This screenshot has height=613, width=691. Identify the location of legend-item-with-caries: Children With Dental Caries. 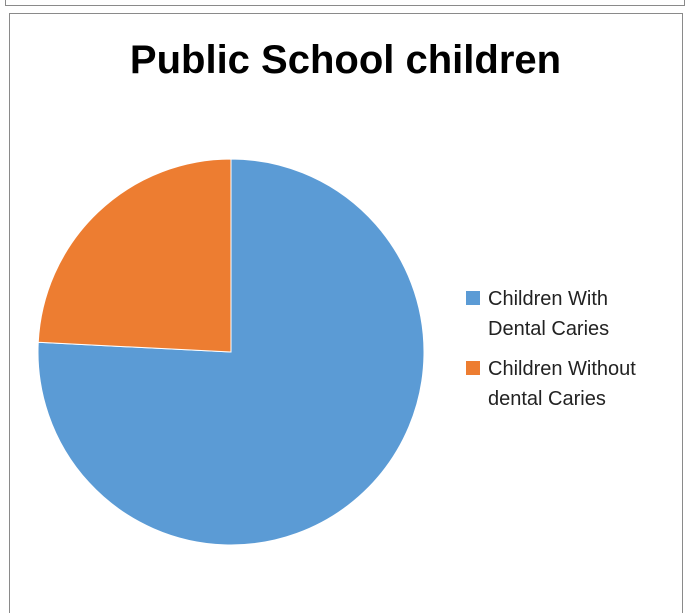
(576, 314).